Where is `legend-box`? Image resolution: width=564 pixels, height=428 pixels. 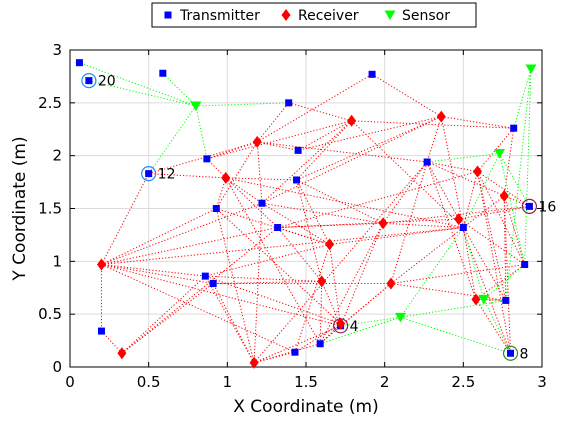
legend-box is located at coordinates (314, 15).